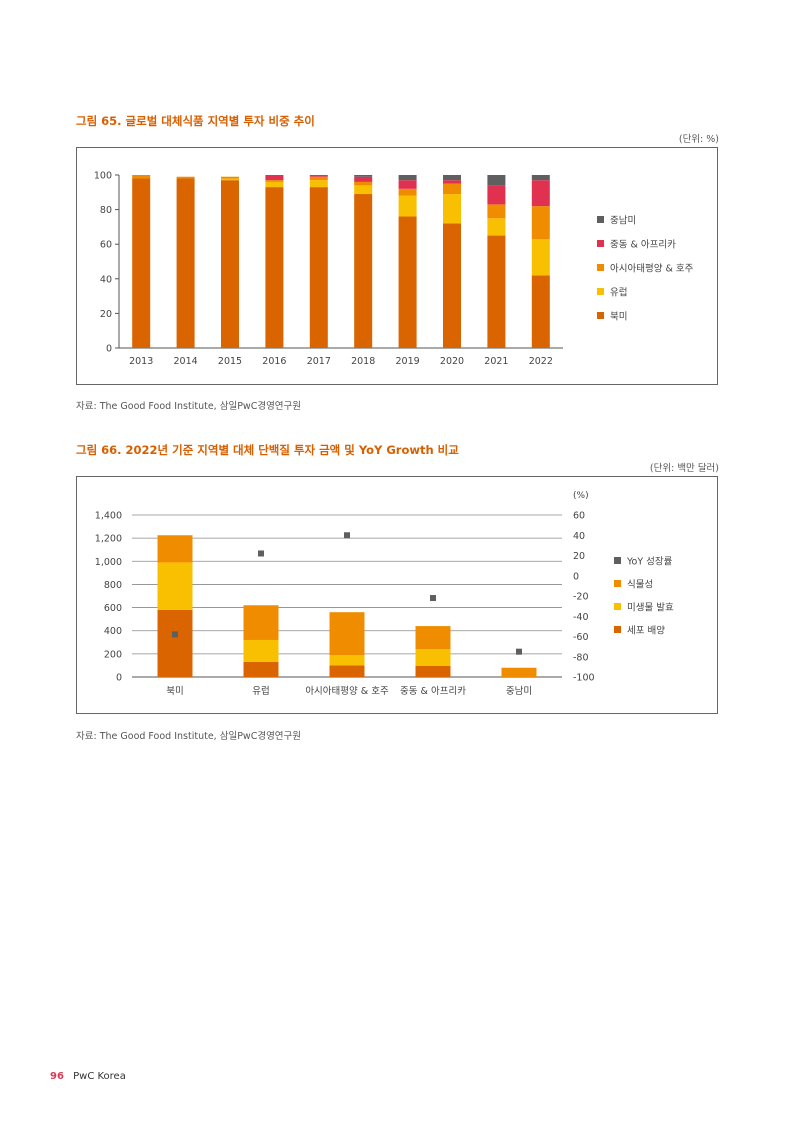  What do you see at coordinates (646, 631) in the screenshot?
I see `legend-label: 세포 배양` at bounding box center [646, 631].